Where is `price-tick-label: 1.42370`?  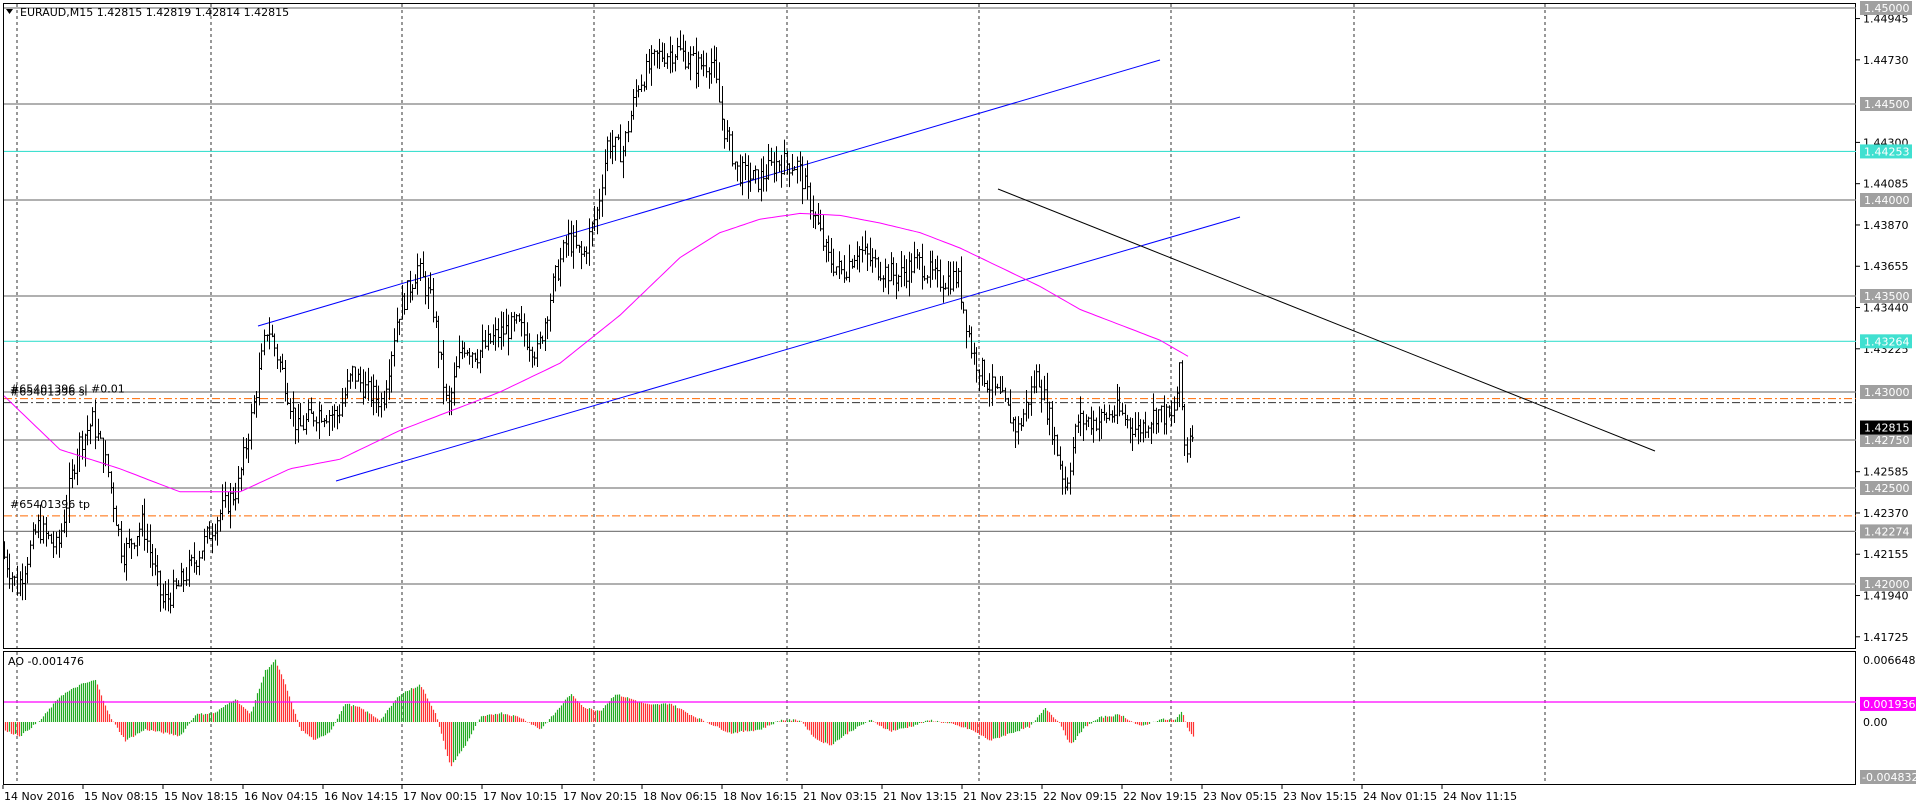 price-tick-label: 1.42370 is located at coordinates (1886, 513).